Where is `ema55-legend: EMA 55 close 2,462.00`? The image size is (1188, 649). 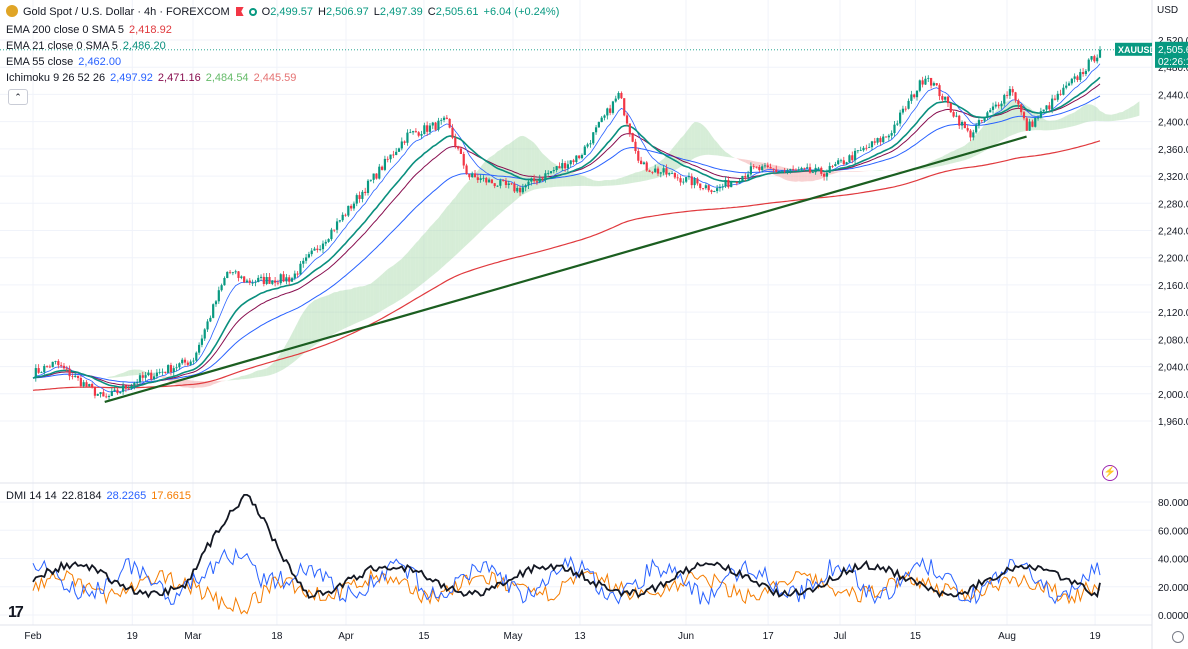 ema55-legend: EMA 55 close 2,462.00 is located at coordinates (66, 62).